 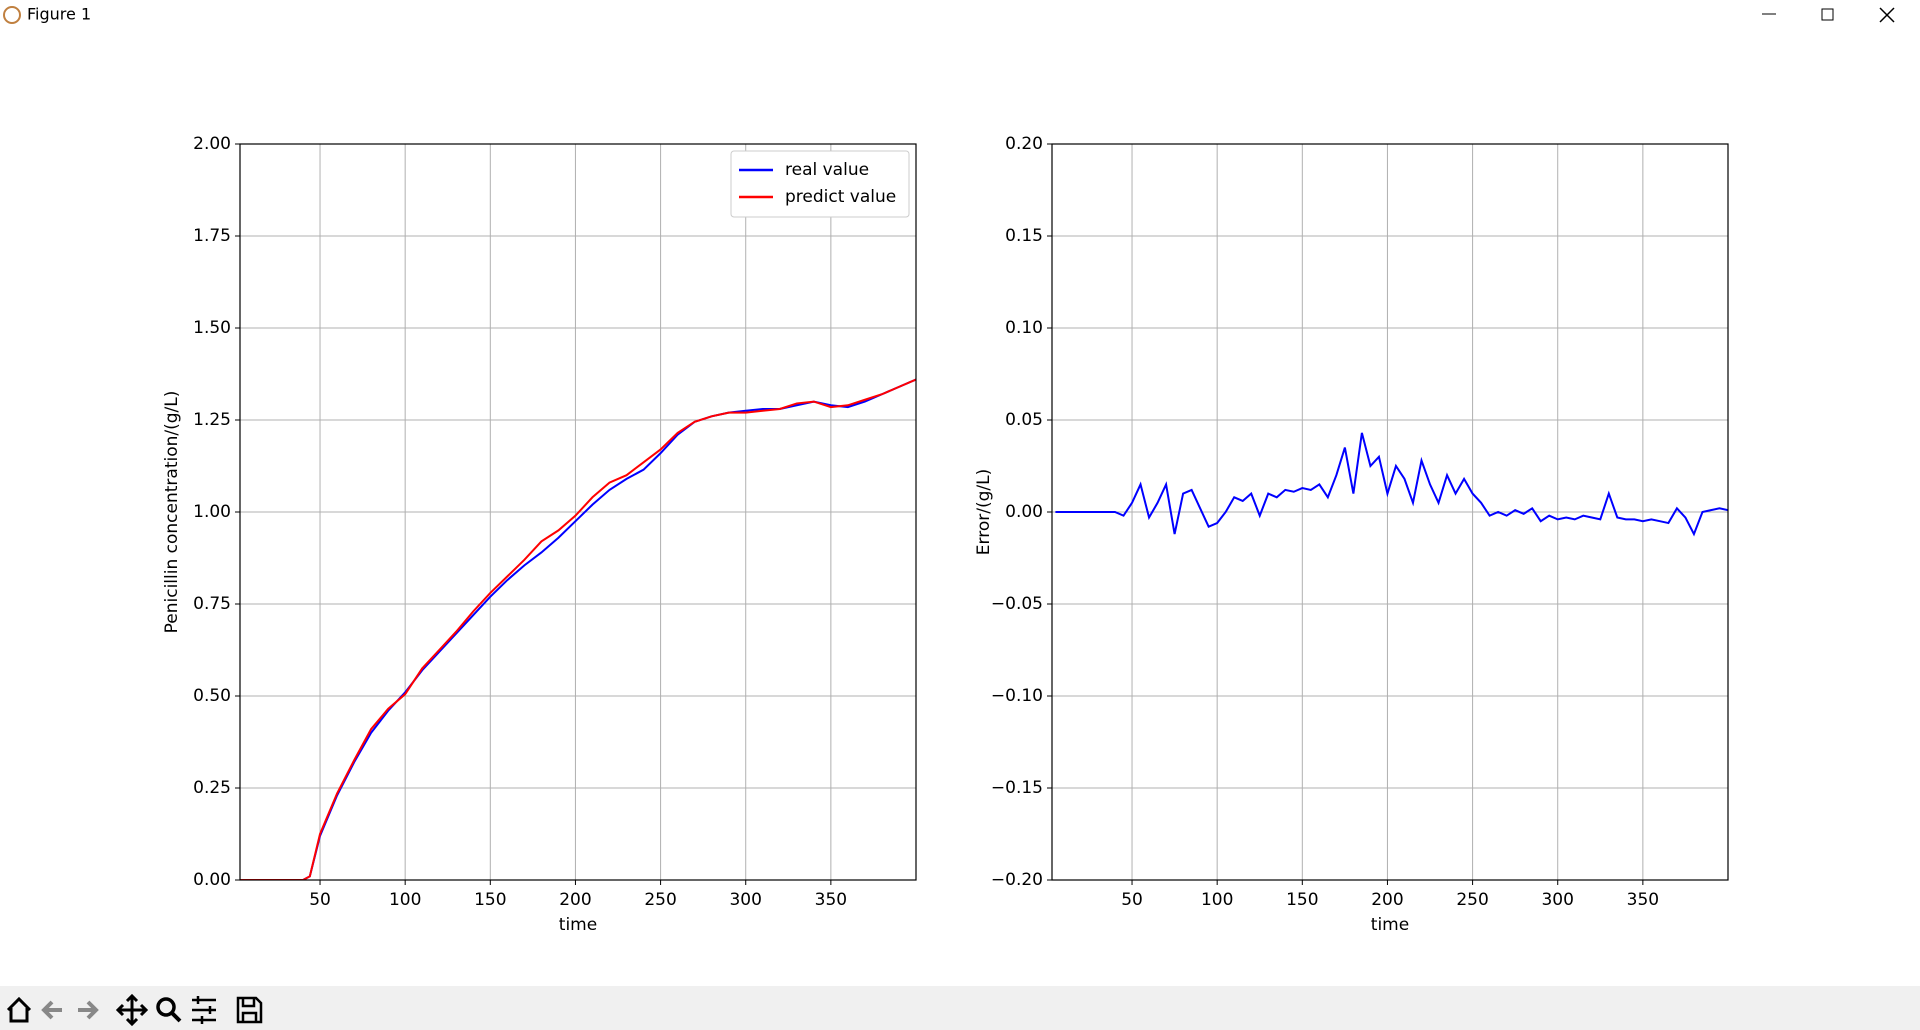 I want to click on close-button, so click(x=1887, y=15).